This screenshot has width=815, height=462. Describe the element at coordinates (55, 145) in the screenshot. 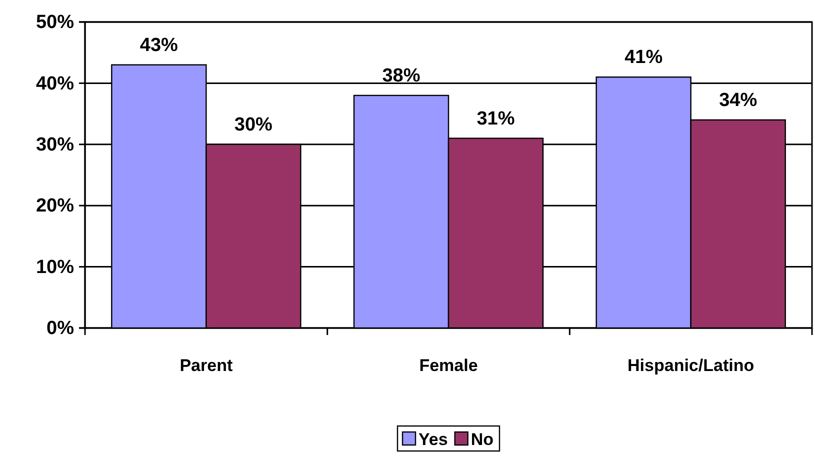

I see `y-tick-label: 30%` at that location.